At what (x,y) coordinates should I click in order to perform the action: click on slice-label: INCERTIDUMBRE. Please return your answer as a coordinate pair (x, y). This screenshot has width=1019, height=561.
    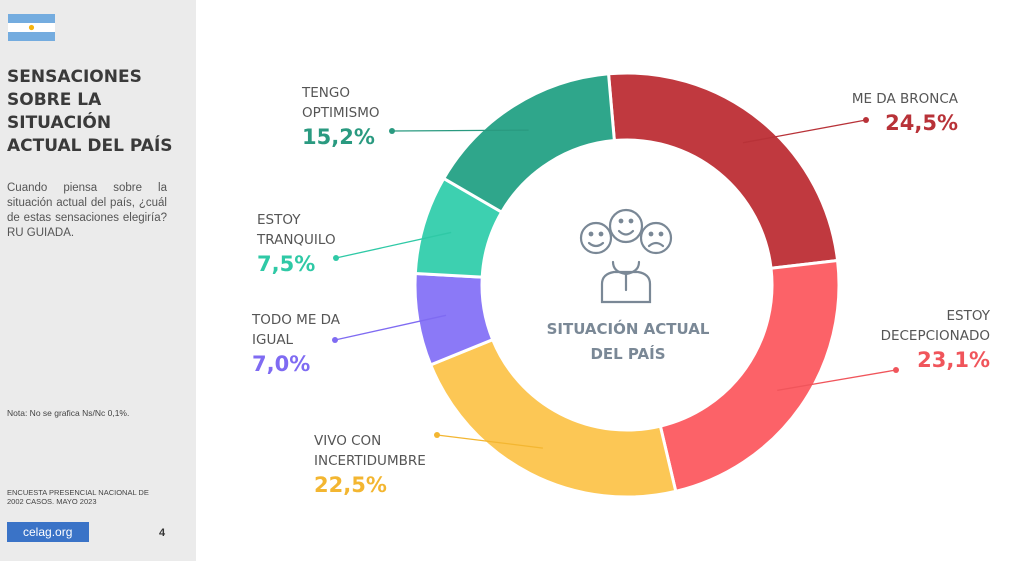
    Looking at the image, I should click on (370, 461).